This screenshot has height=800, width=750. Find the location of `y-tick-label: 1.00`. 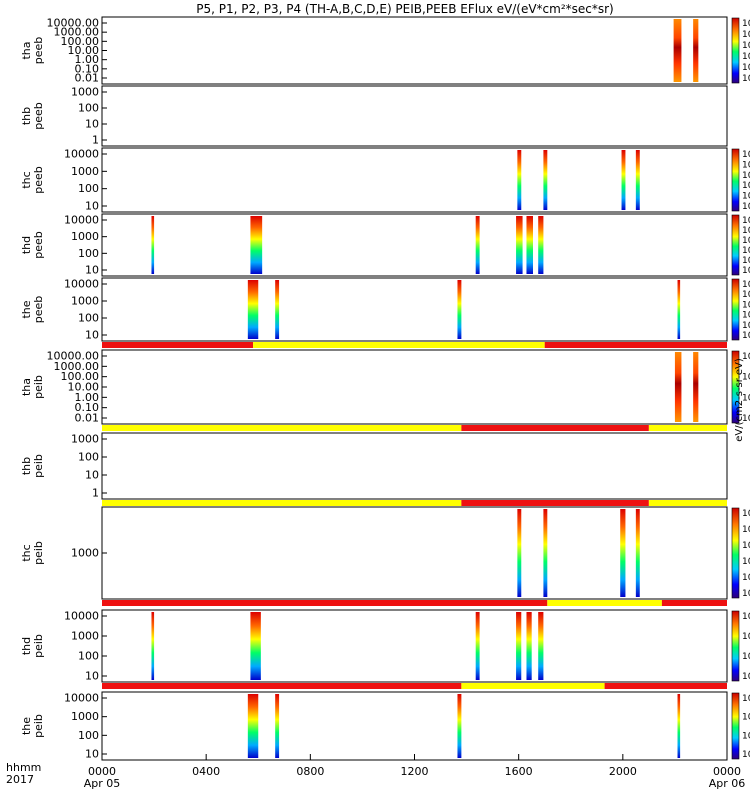

y-tick-label: 1.00 is located at coordinates (87, 59).